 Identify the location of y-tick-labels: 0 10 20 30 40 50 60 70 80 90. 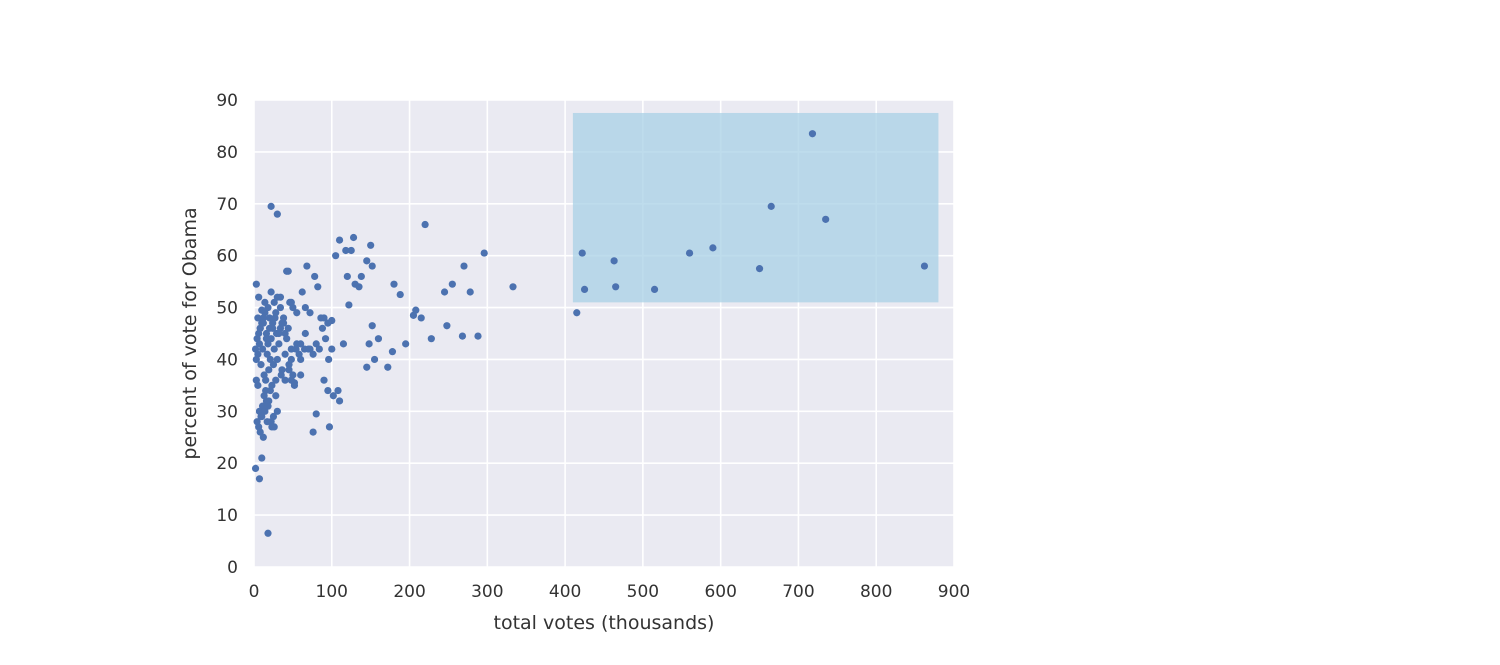
(227, 334).